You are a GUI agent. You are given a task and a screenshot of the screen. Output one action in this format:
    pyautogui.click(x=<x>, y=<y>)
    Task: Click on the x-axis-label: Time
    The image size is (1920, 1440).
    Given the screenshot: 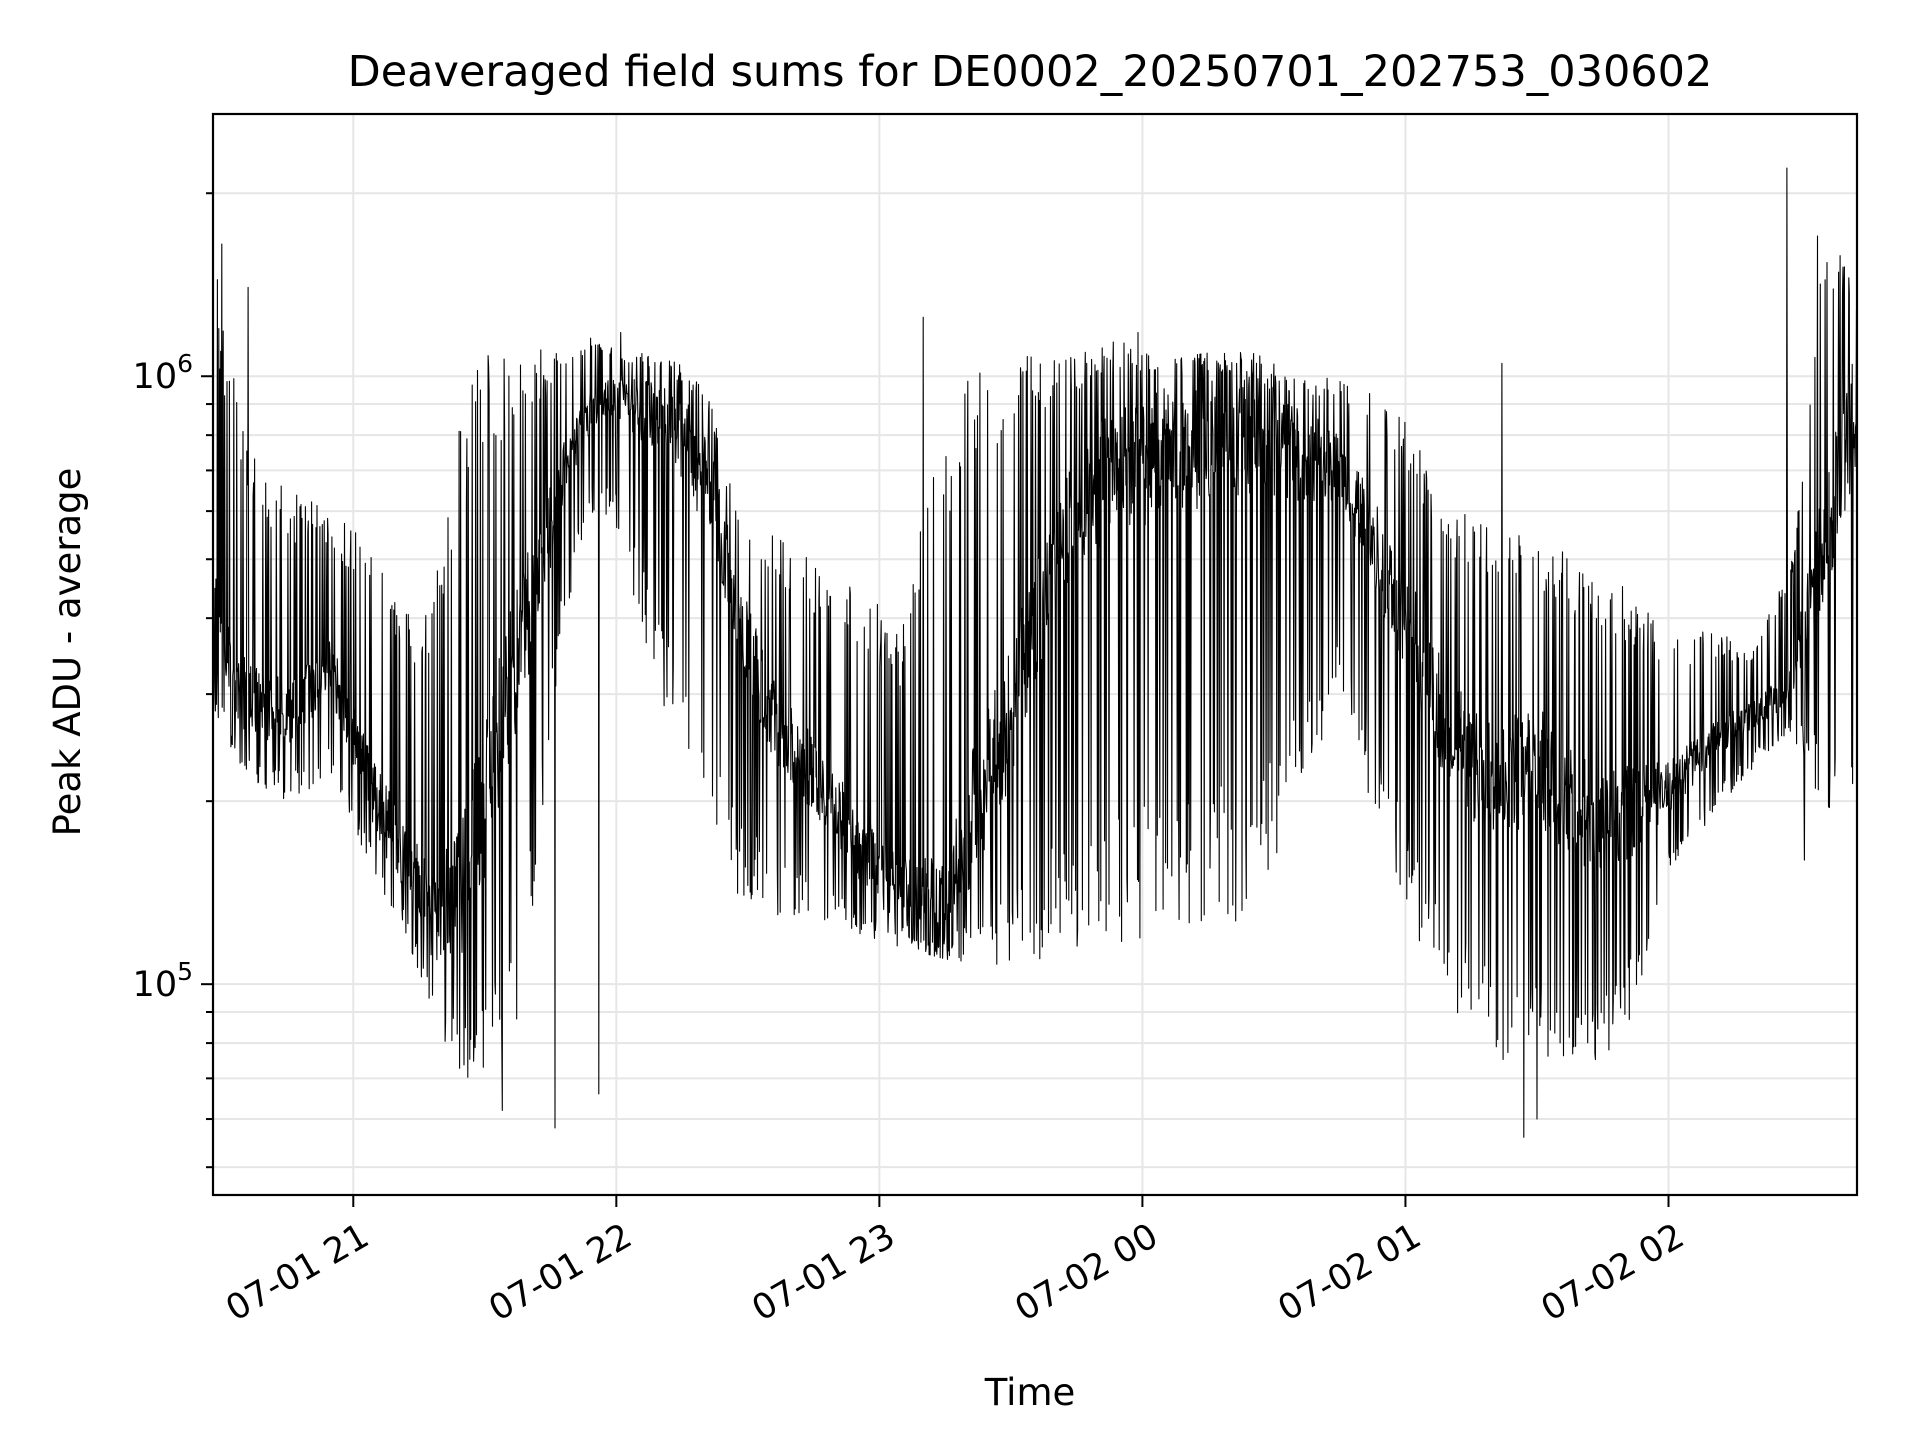 What is the action you would take?
    pyautogui.click(x=1030, y=1392)
    